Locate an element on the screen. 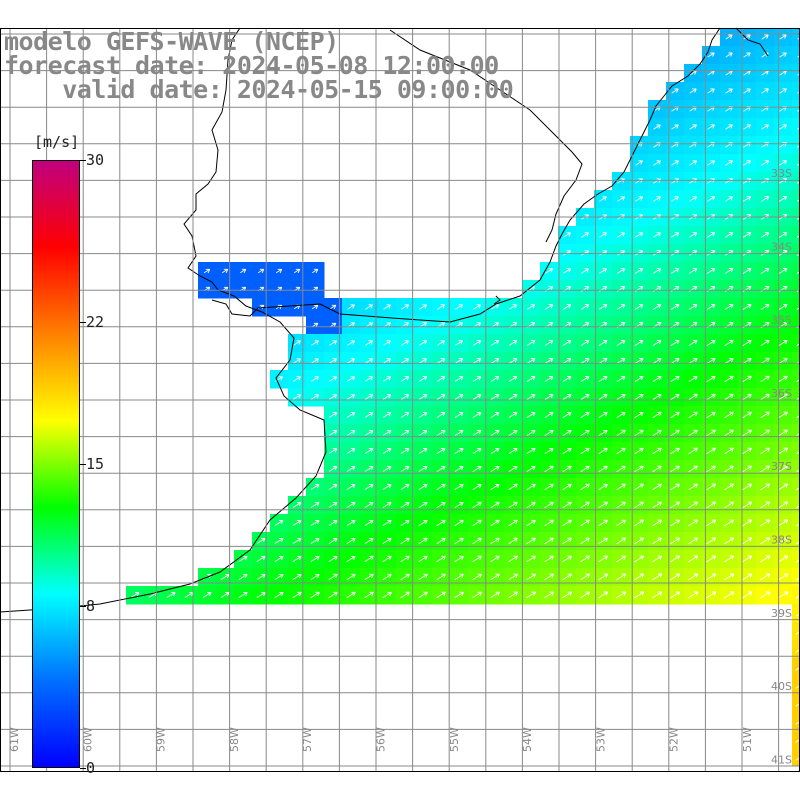 The image size is (800, 800). longitude-label: 61W is located at coordinates (14, 739).